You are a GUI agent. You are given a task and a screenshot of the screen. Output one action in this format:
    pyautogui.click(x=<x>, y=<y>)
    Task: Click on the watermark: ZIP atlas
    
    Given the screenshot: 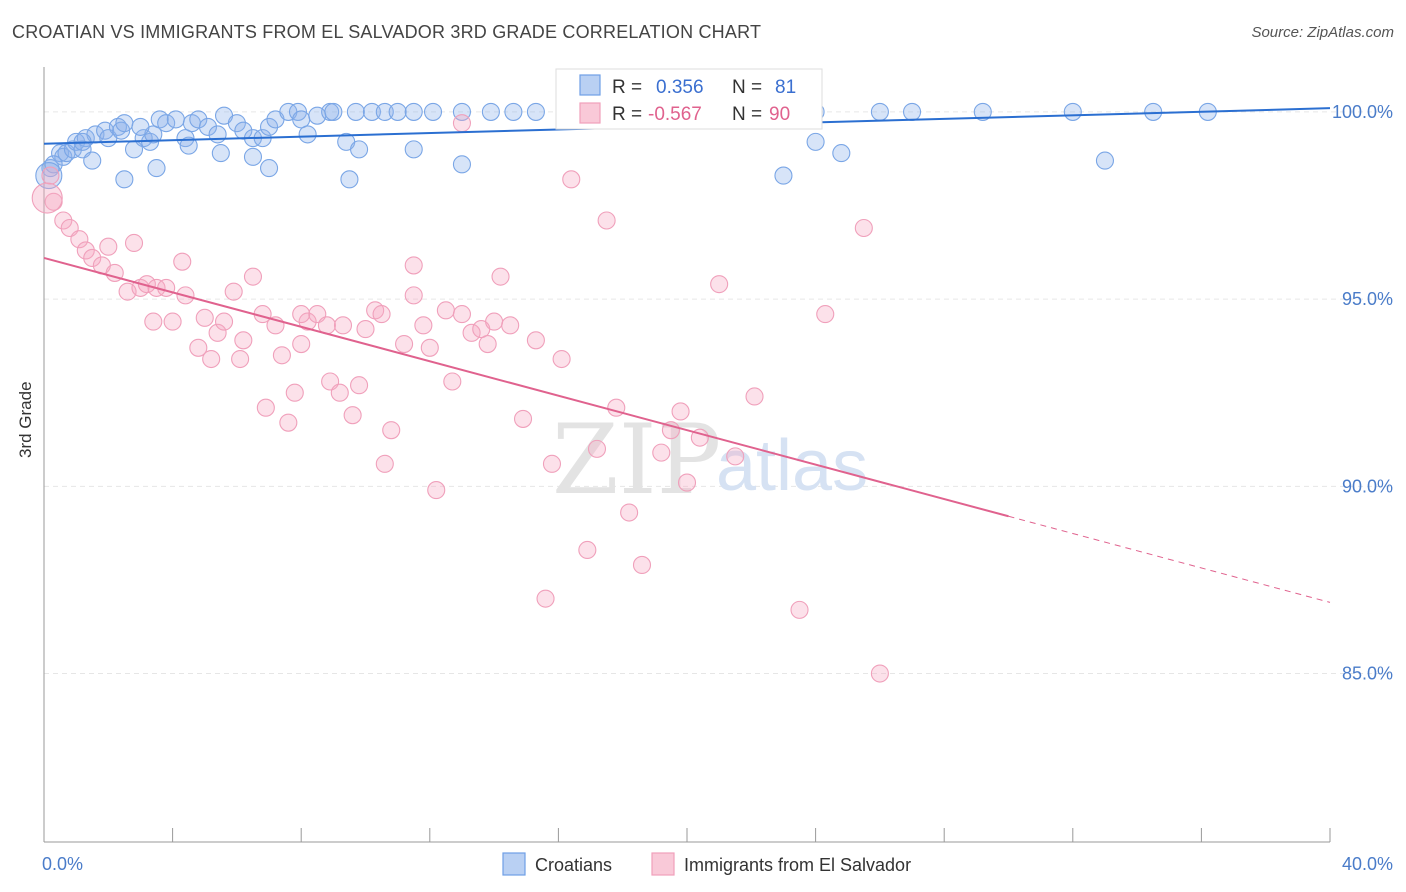 What is the action you would take?
    pyautogui.click(x=710, y=460)
    